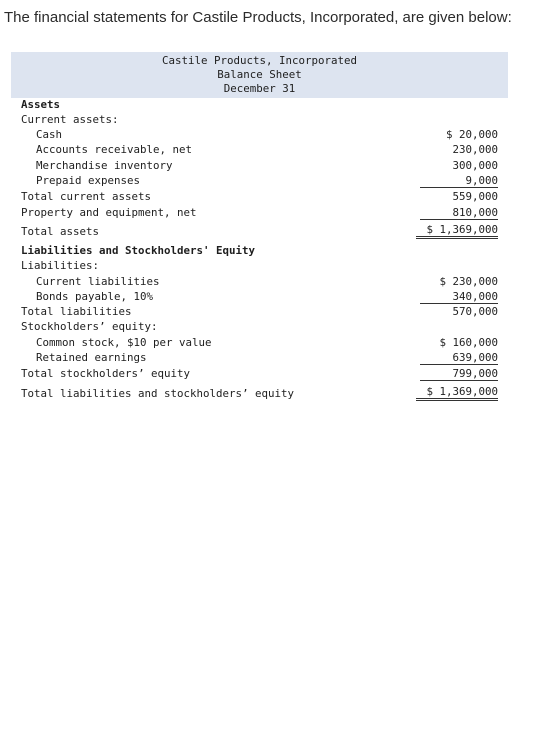 The width and height of the screenshot is (550, 754). Describe the element at coordinates (475, 311) in the screenshot. I see `total-liabilities-amount: 570,000` at that location.